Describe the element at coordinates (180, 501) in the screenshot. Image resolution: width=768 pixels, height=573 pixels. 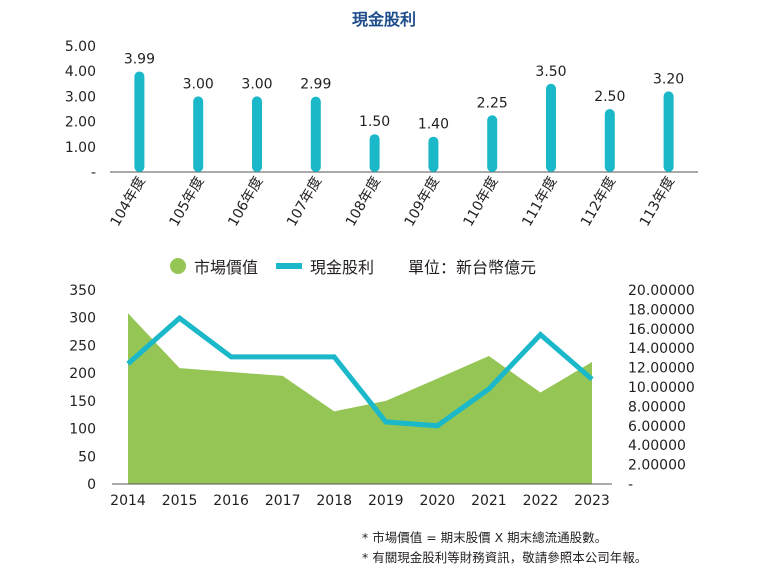
I see `combo-x-tick-label: 2015` at that location.